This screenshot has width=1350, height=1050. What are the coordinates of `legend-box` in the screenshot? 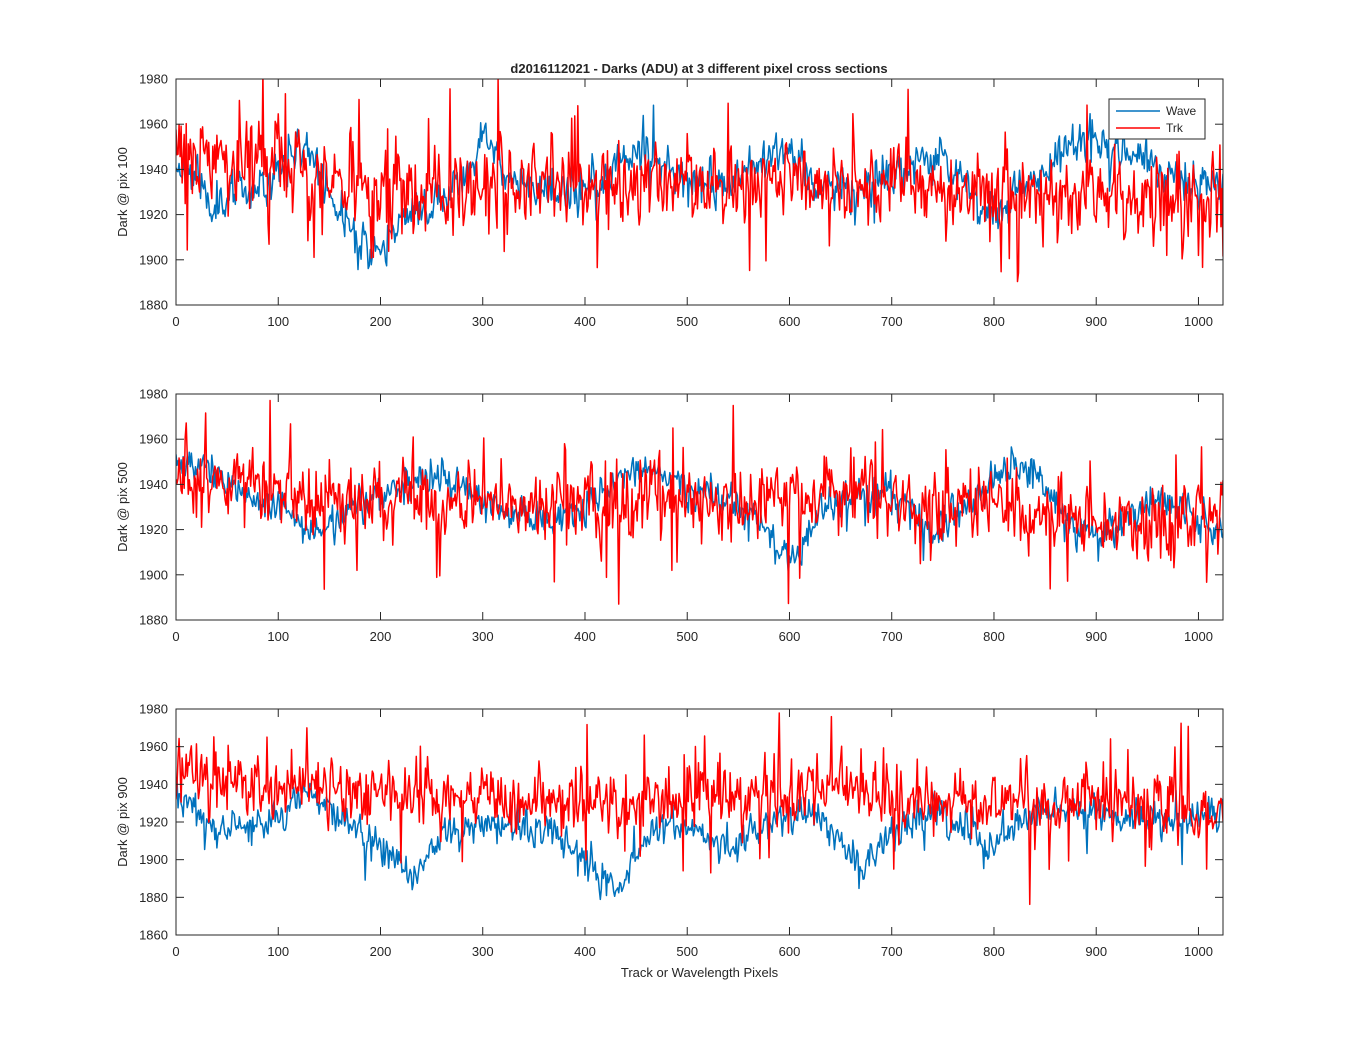 It's located at (1157, 119).